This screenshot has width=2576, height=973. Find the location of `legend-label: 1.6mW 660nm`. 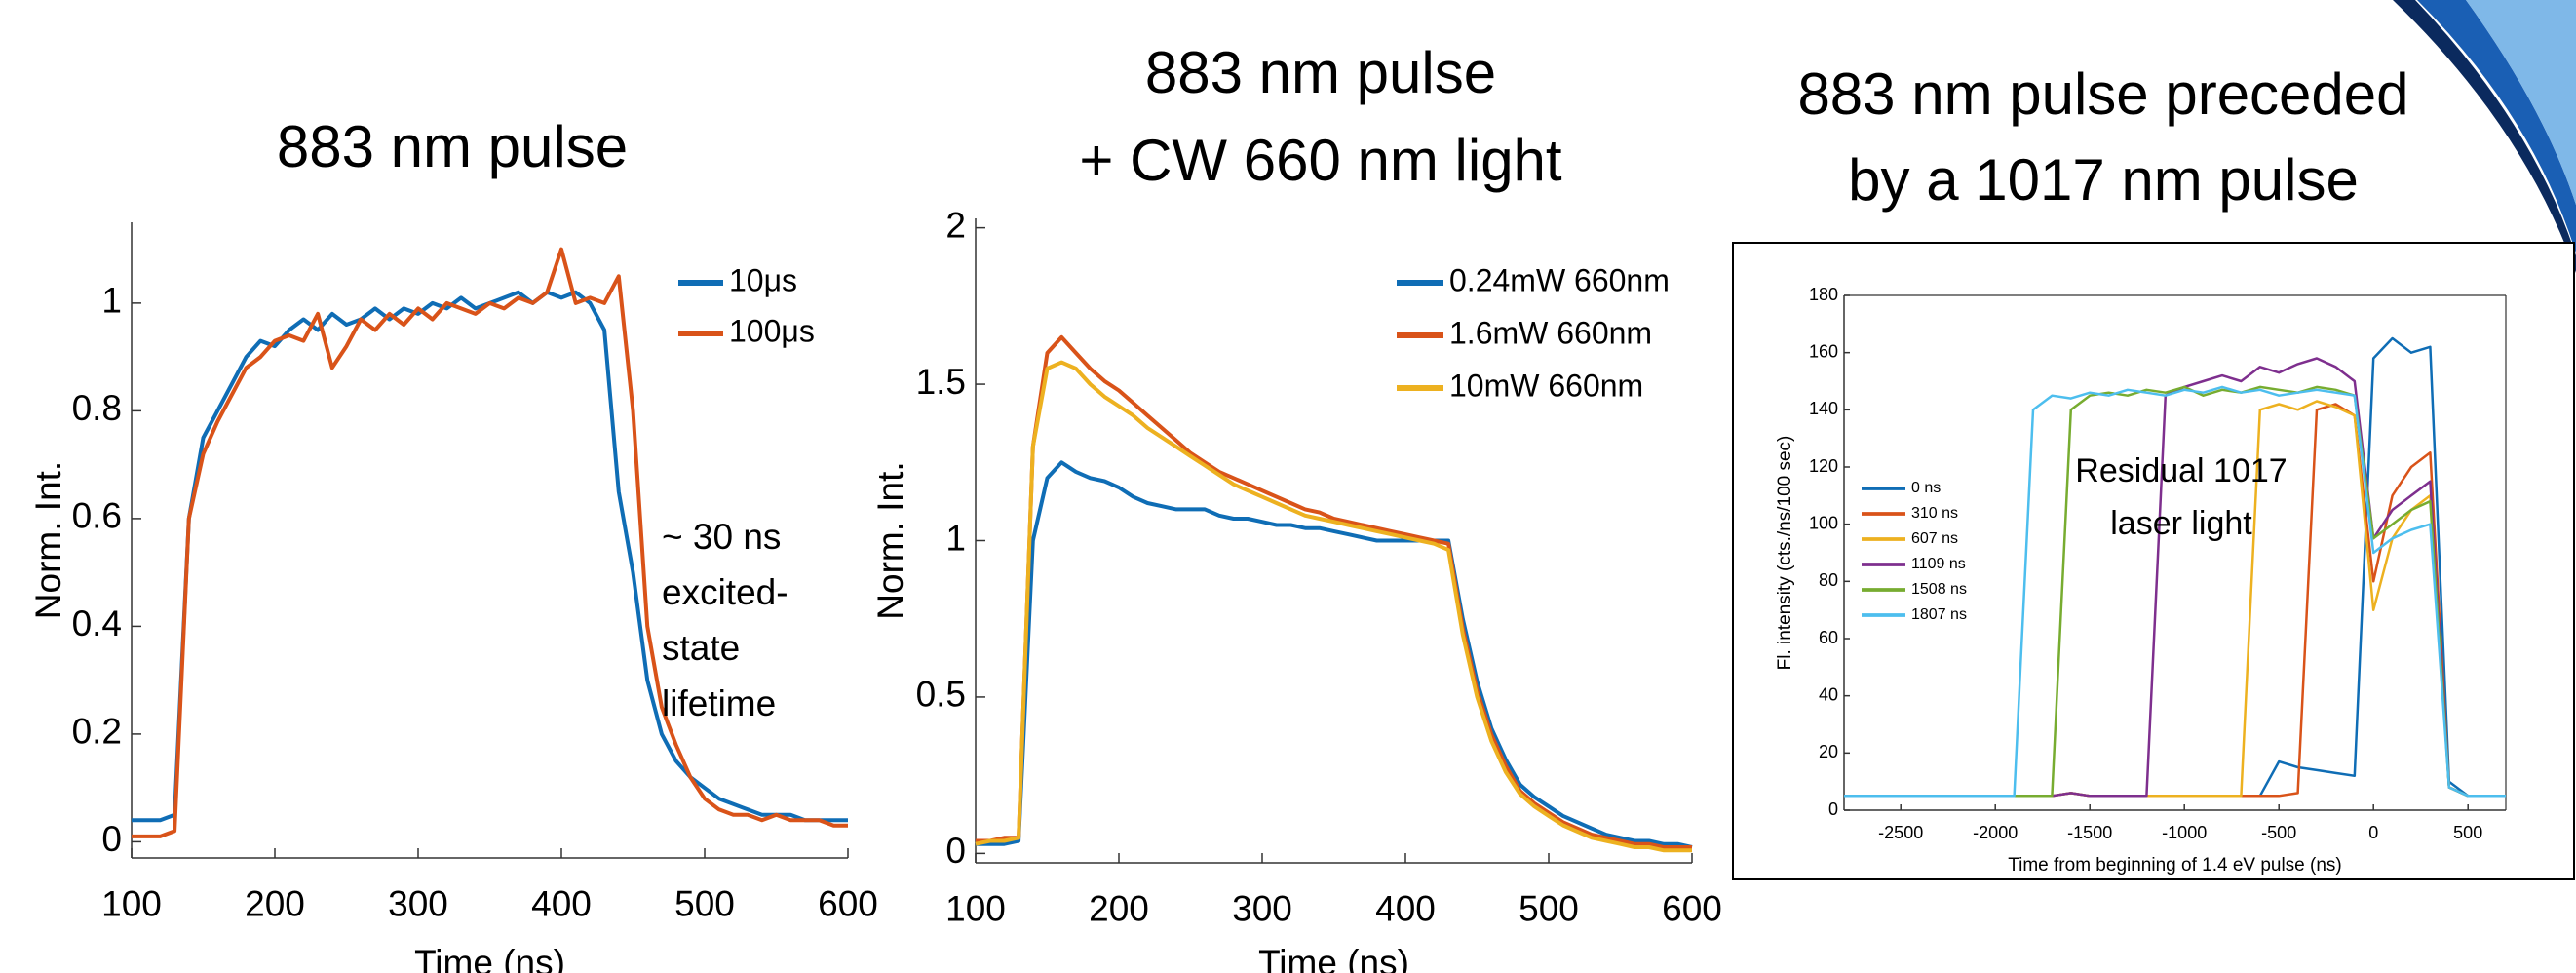

legend-label: 1.6mW 660nm is located at coordinates (1550, 333).